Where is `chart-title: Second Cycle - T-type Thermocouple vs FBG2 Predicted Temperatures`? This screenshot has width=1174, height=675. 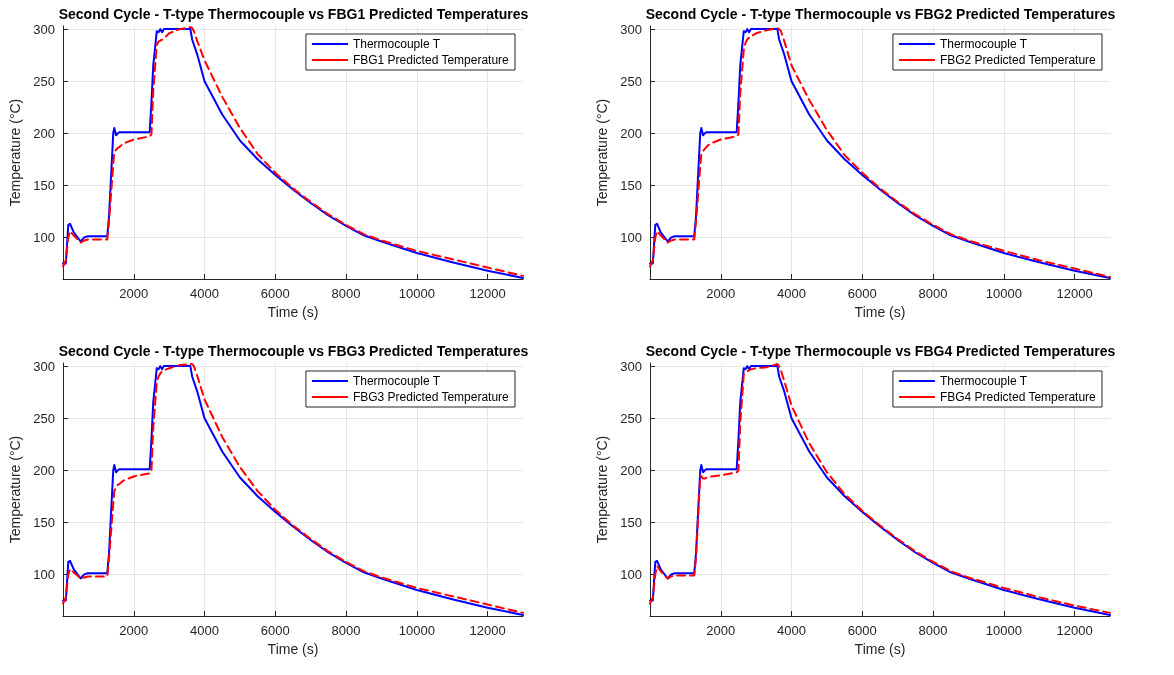
chart-title: Second Cycle - T-type Thermocouple vs FBG2 Predicted Temperatures is located at coordinates (880, 14).